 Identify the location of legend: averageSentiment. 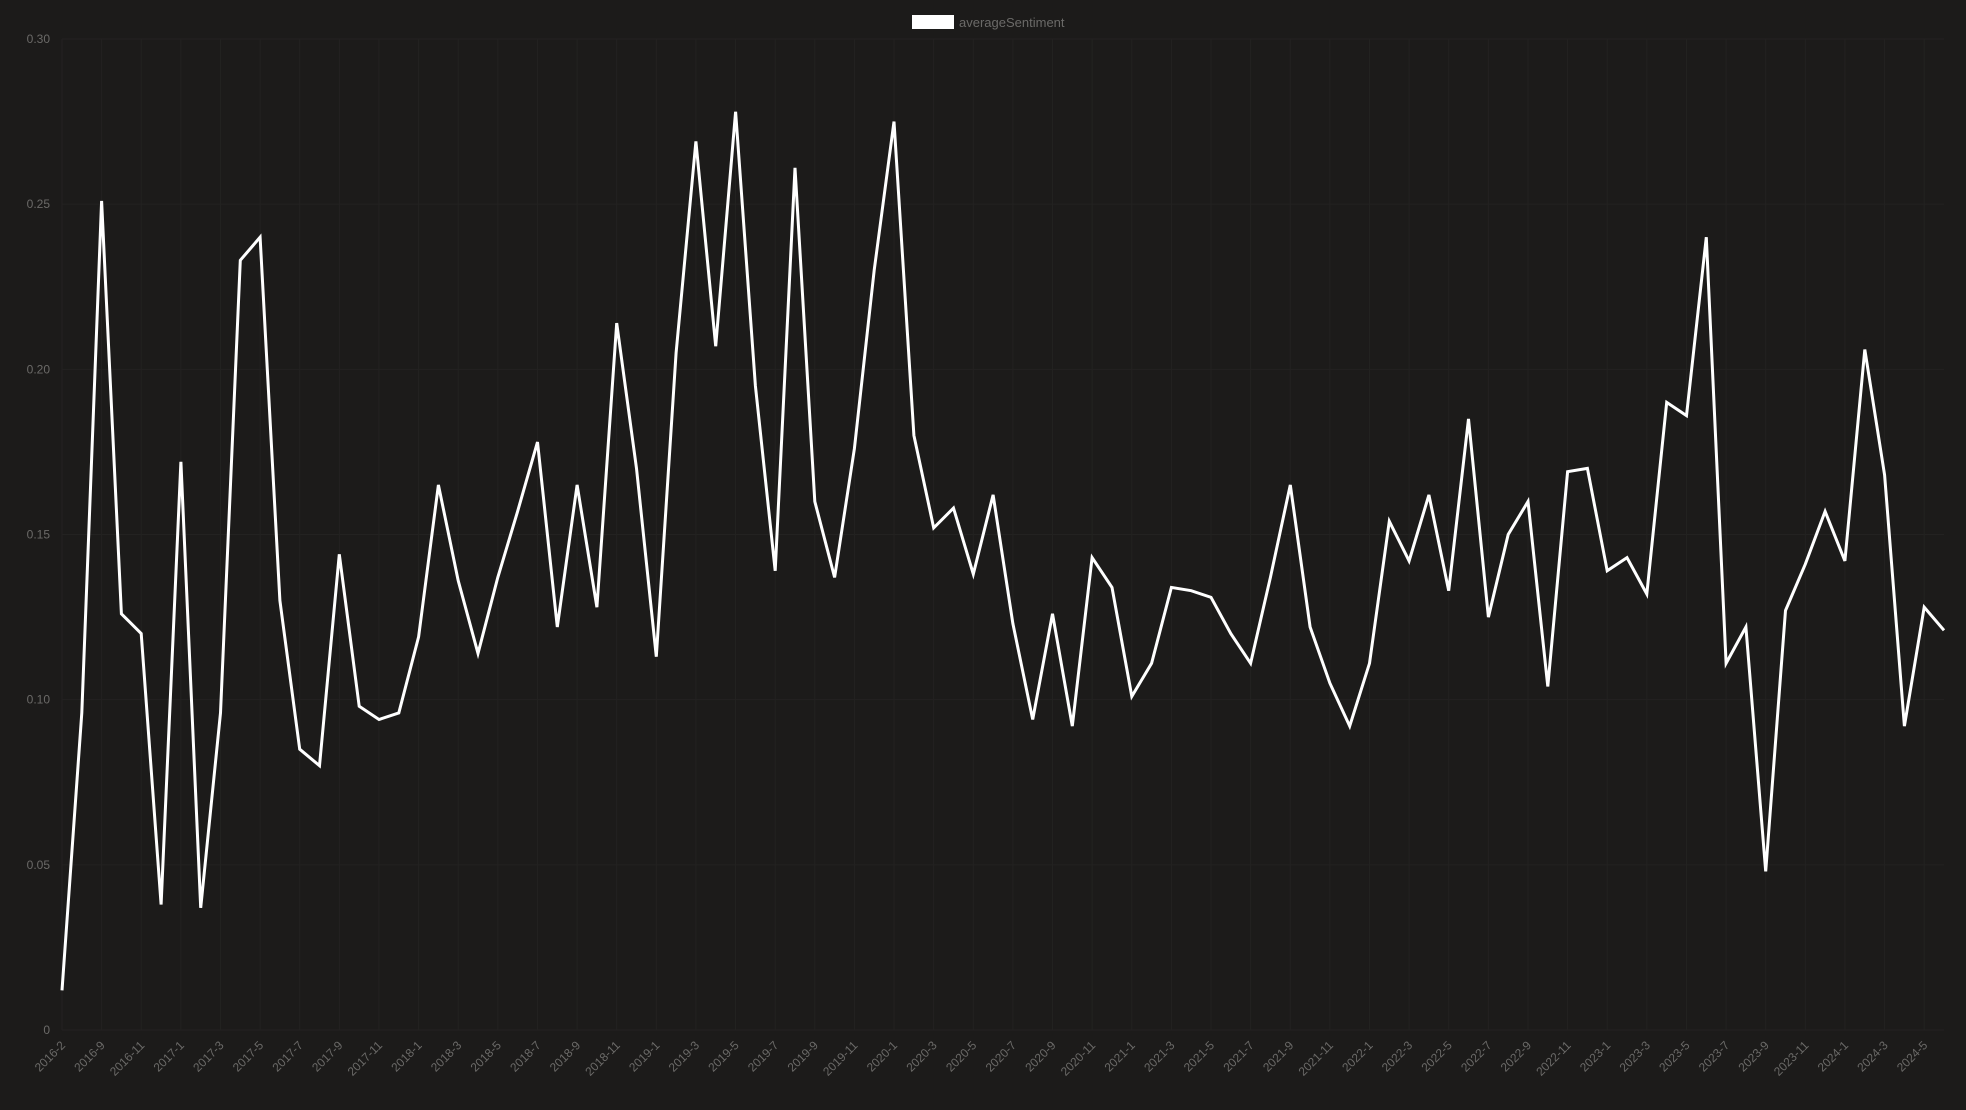
(988, 22).